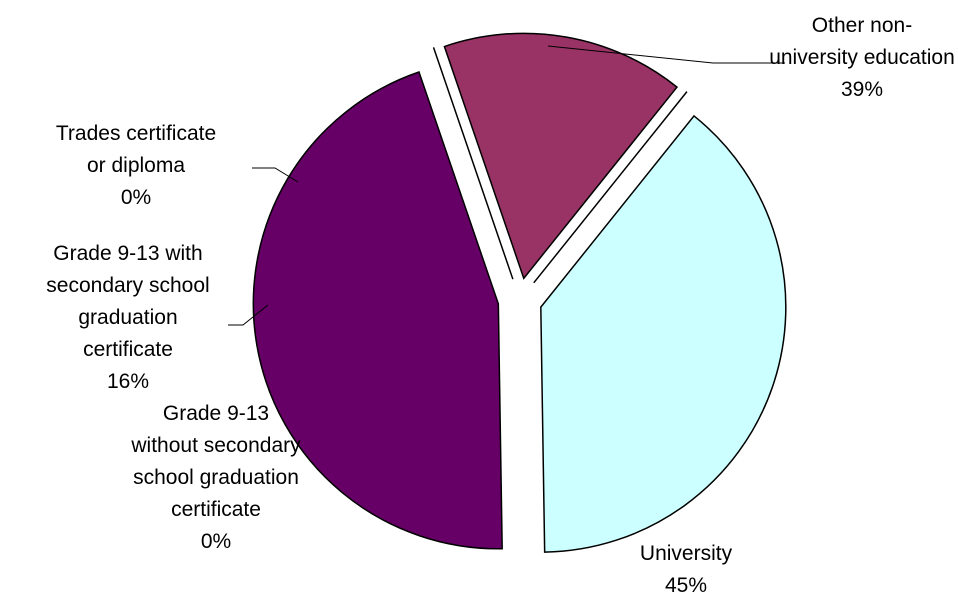  Describe the element at coordinates (610, 187) in the screenshot. I see `pie-slice-trades` at that location.